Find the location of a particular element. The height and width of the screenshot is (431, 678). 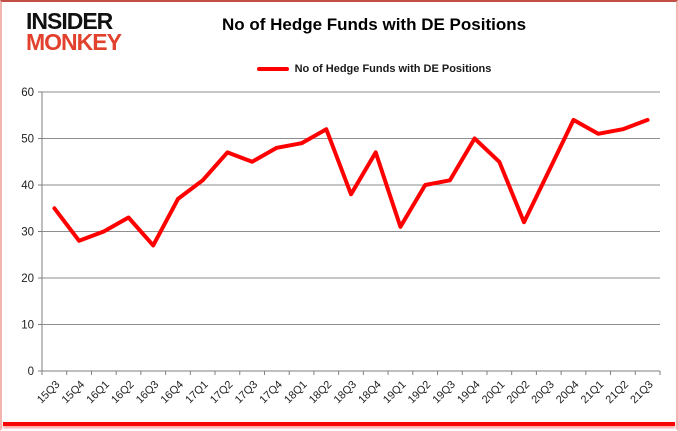

x-tick-label: 20Q1 is located at coordinates (494, 393).